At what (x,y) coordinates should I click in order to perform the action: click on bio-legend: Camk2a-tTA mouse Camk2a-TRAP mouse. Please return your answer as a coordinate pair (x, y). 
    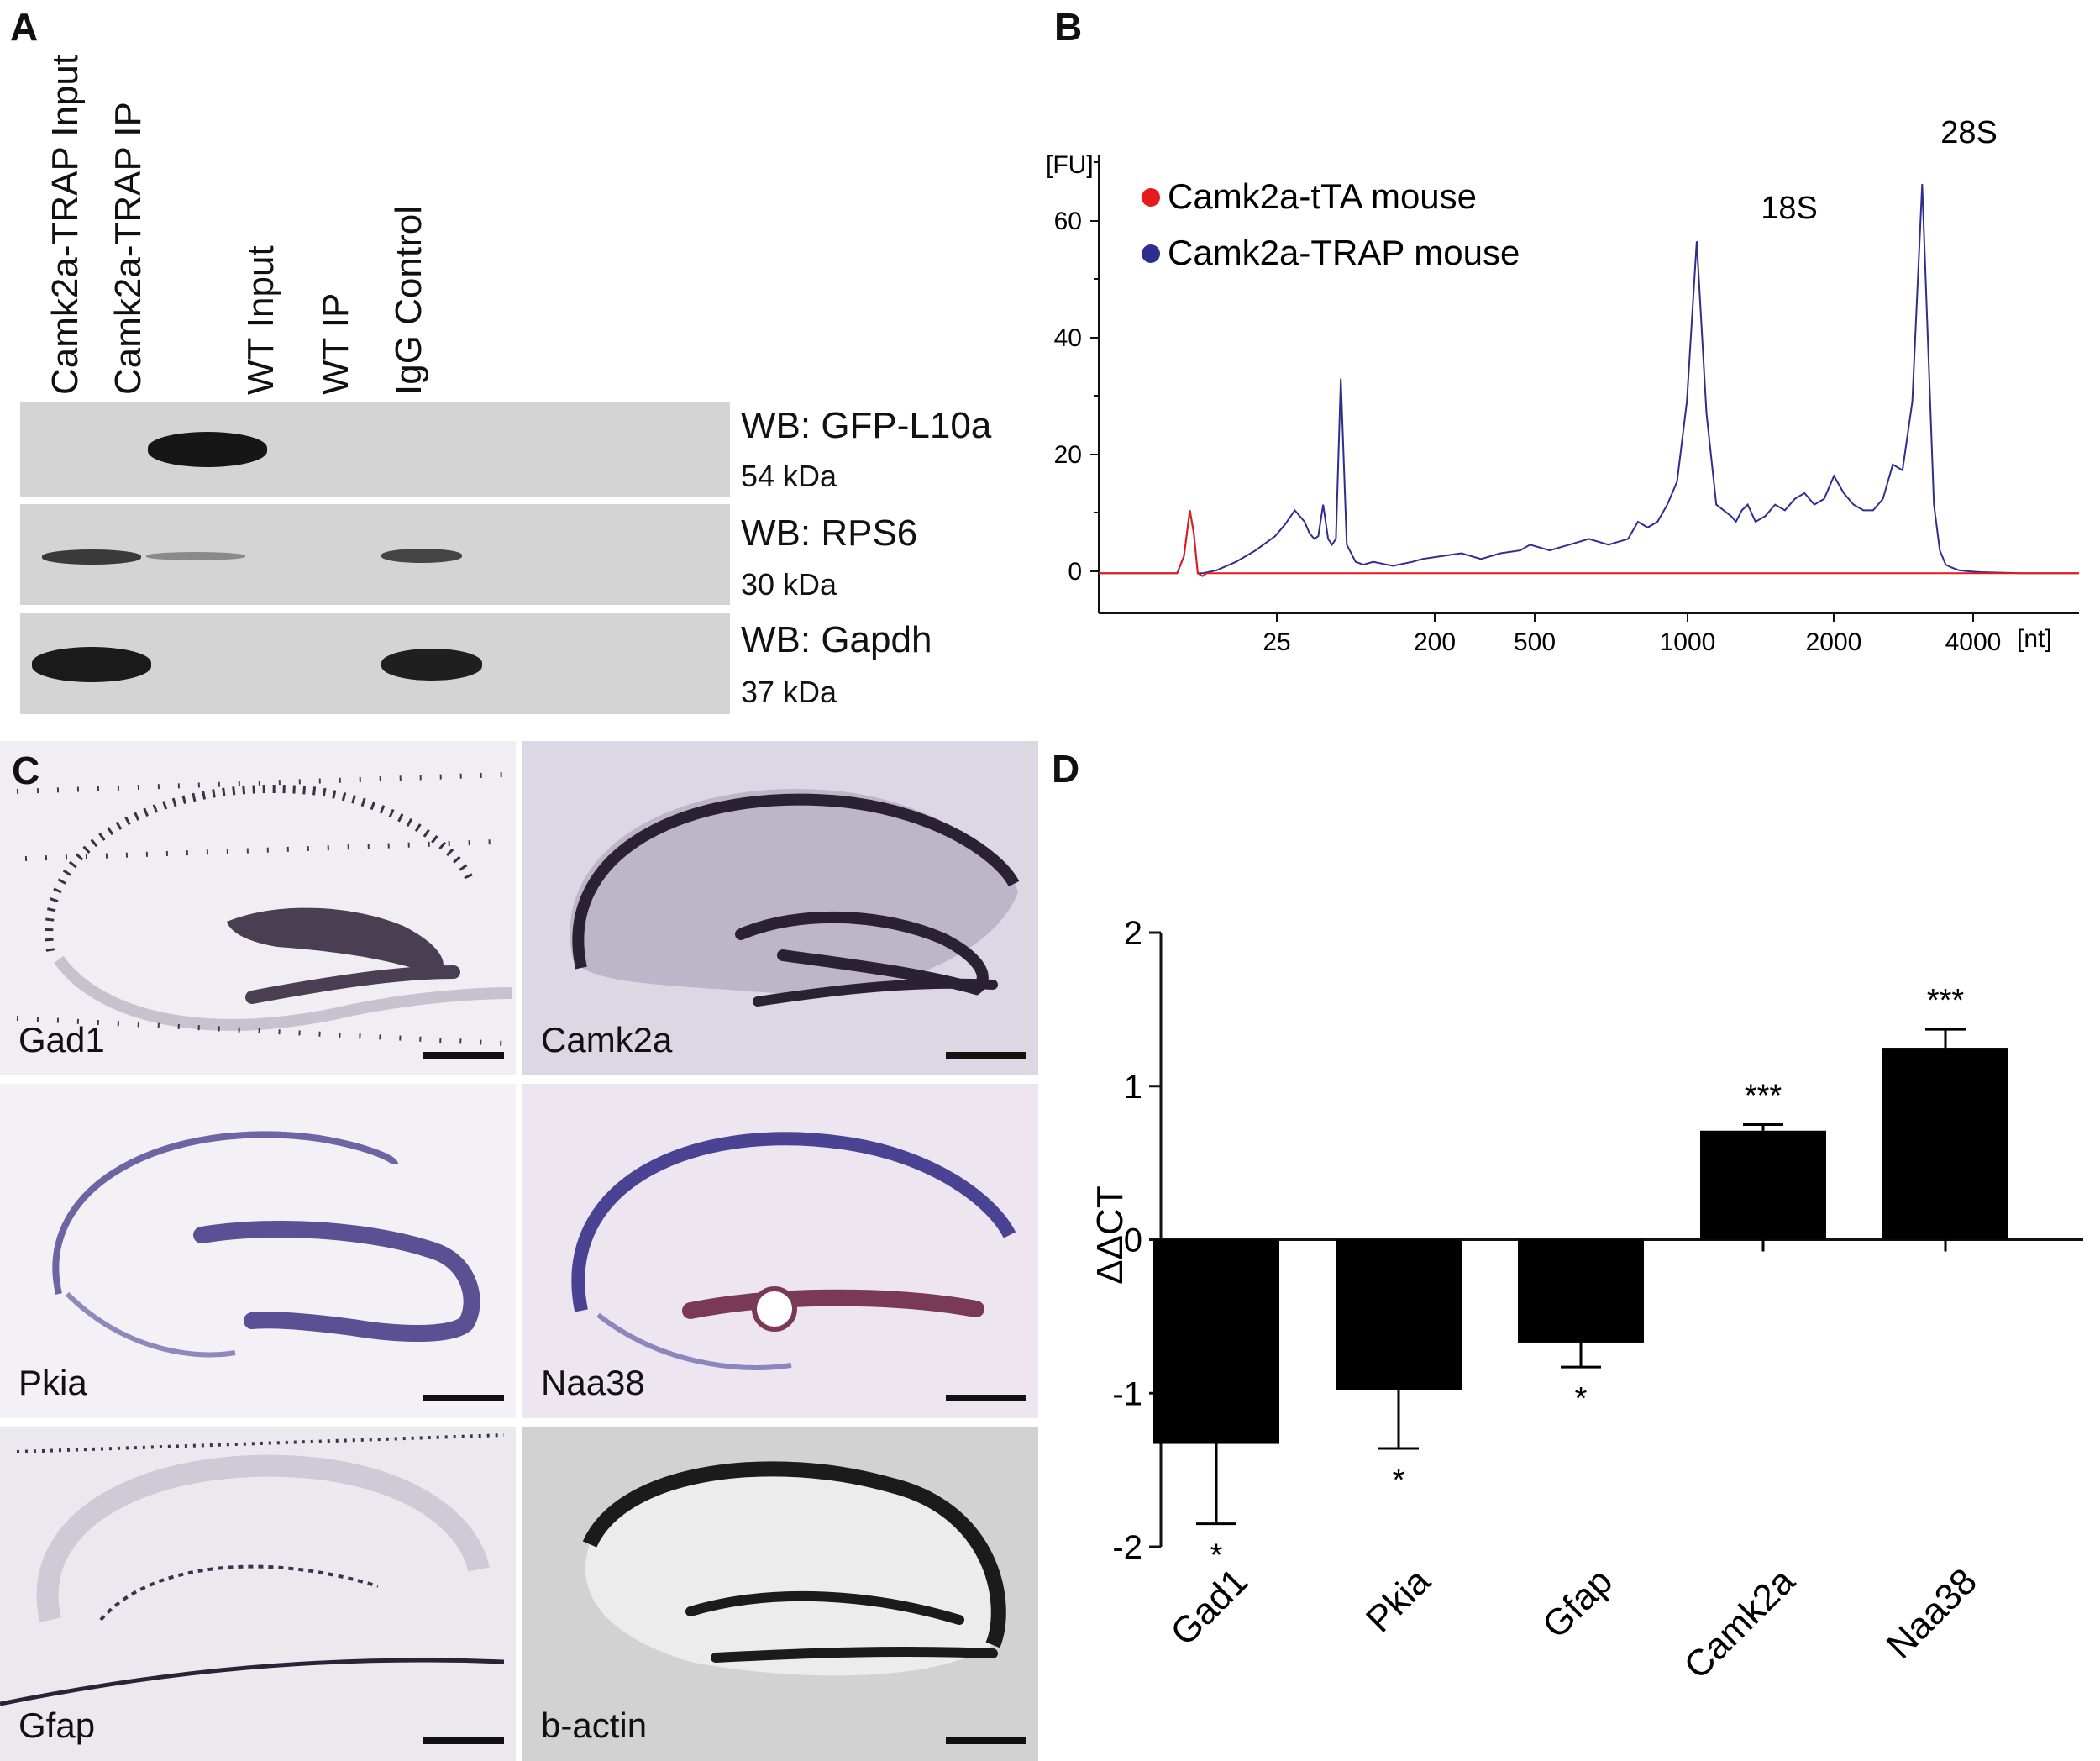
    Looking at the image, I should click on (1331, 224).